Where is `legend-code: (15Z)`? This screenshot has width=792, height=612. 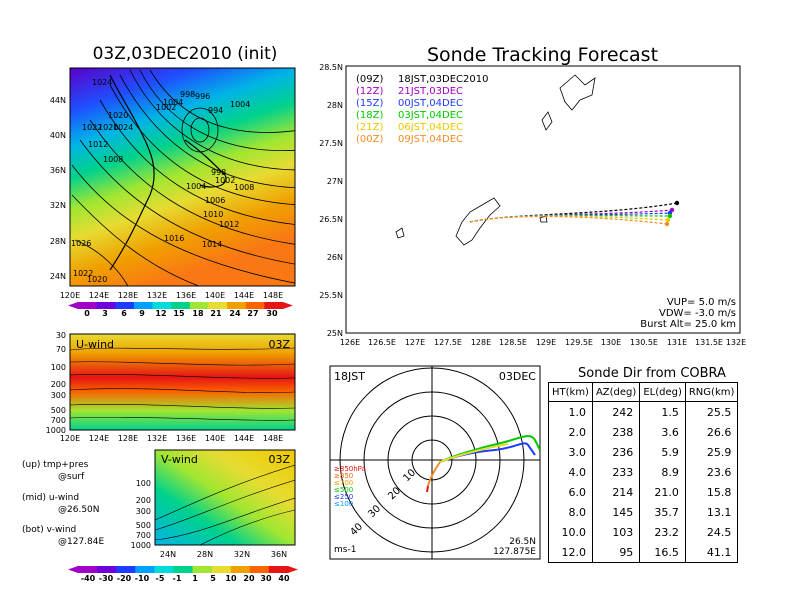
legend-code: (15Z) is located at coordinates (369, 103).